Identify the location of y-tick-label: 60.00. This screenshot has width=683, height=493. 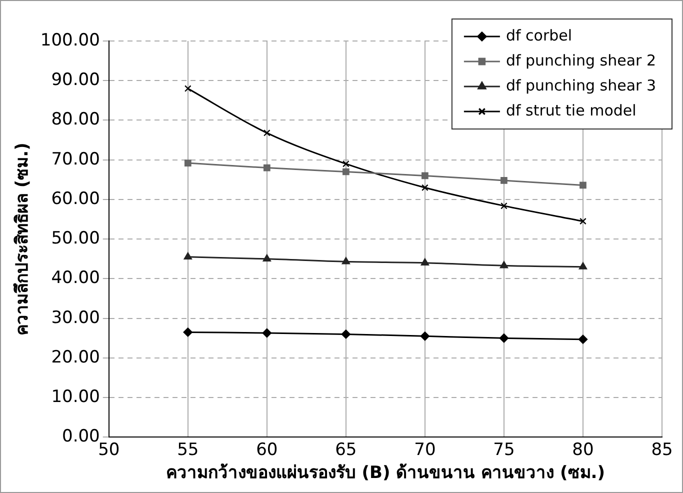
(75, 198).